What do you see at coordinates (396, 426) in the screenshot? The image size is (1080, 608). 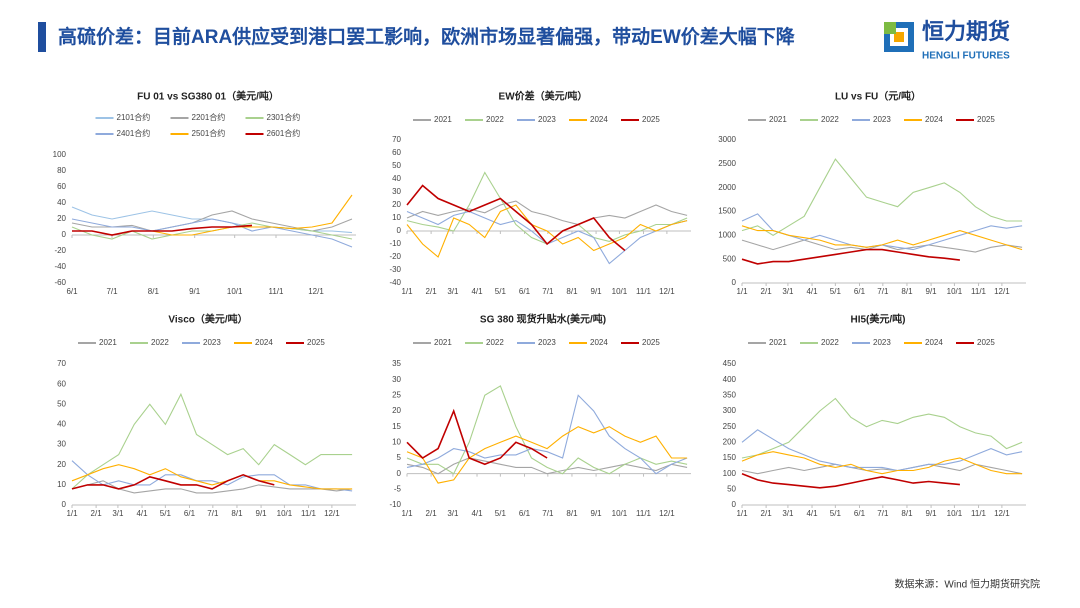 I see `y-tick-label: 15` at bounding box center [396, 426].